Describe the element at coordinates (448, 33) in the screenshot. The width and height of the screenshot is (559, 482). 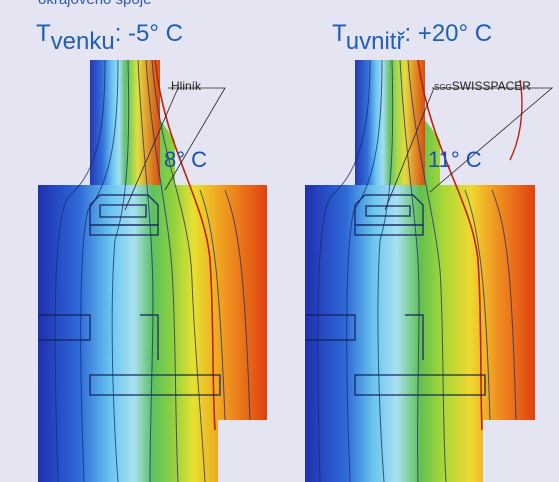
I see `t-value: : +20° C` at that location.